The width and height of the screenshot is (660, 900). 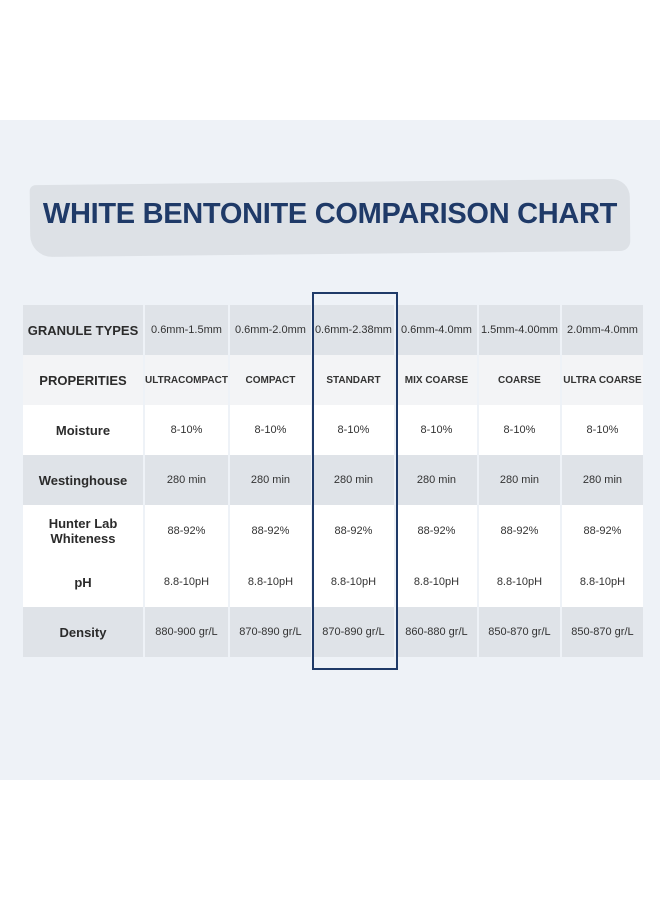 I want to click on cell: STANDART, so click(x=353, y=380).